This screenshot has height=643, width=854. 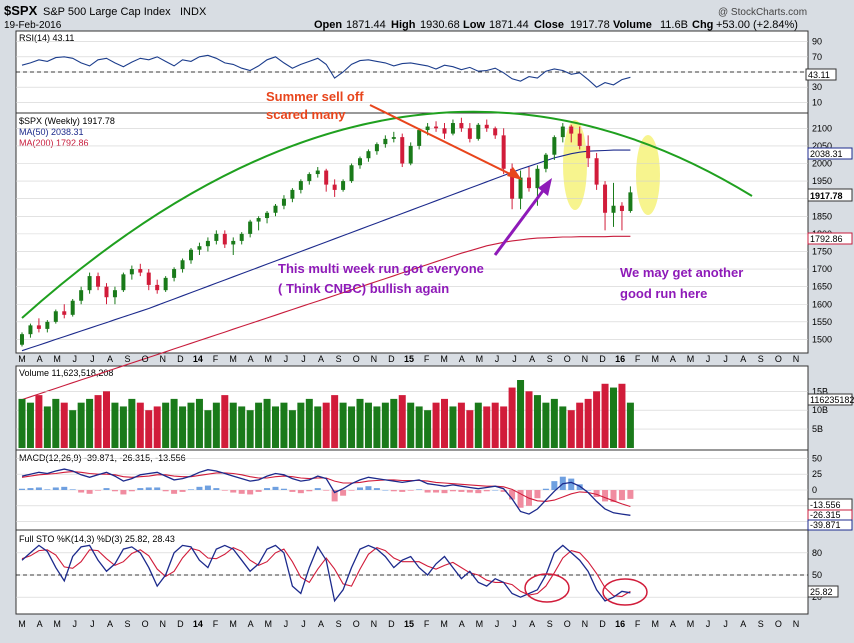 What do you see at coordinates (162, 624) in the screenshot?
I see `sto-xlabel-8: N` at bounding box center [162, 624].